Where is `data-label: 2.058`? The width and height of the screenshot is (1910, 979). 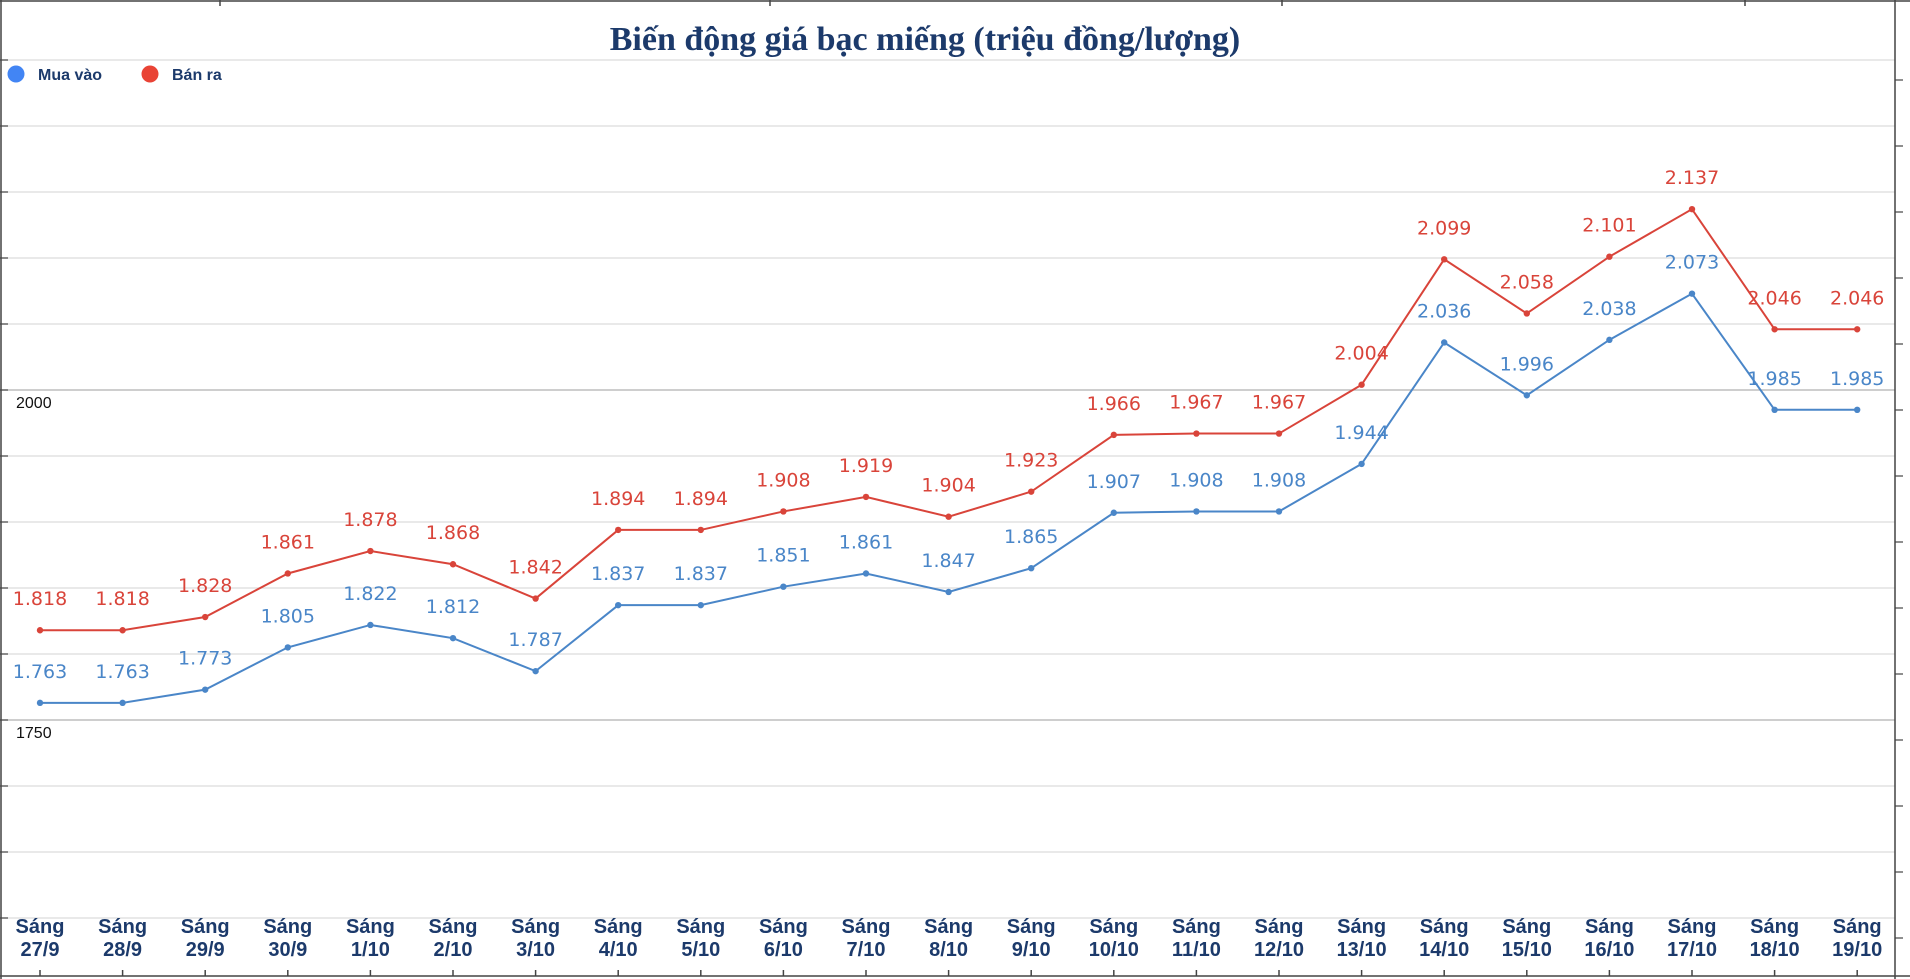 data-label: 2.058 is located at coordinates (1527, 282).